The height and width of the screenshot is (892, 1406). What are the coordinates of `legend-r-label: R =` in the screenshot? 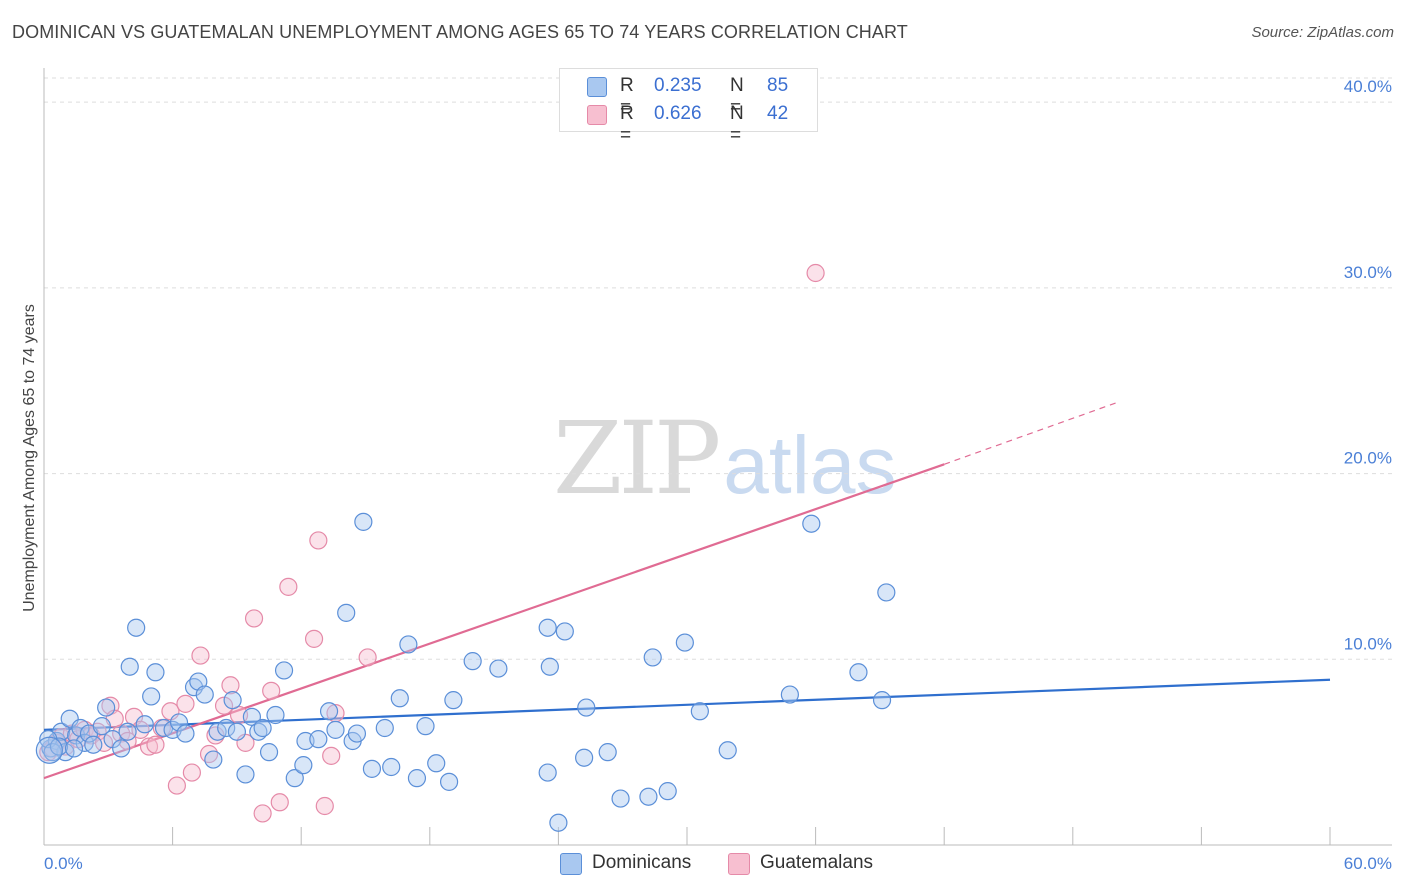 It's located at (627, 96).